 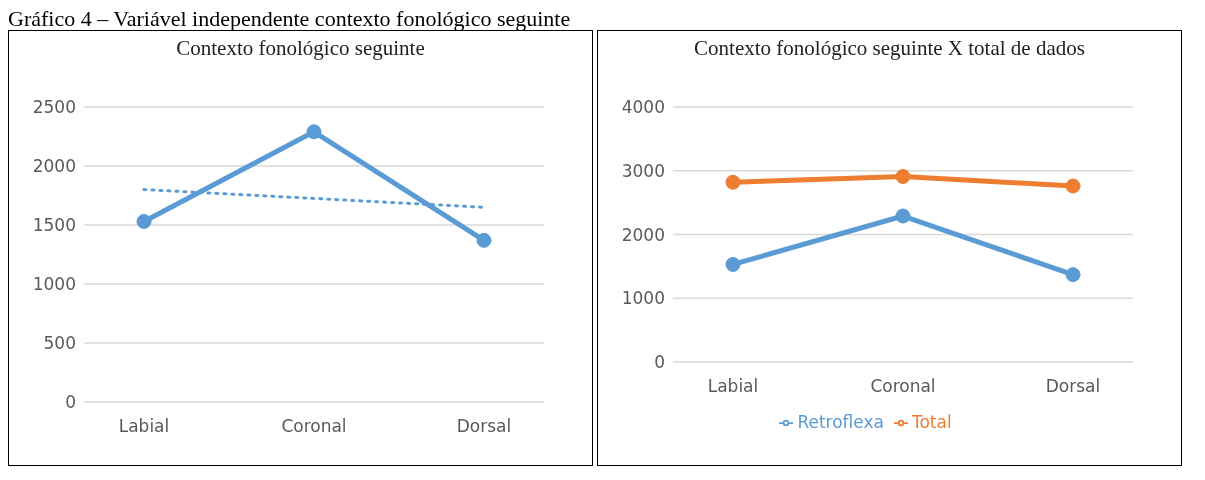 I want to click on legend-label: Total, so click(x=931, y=422).